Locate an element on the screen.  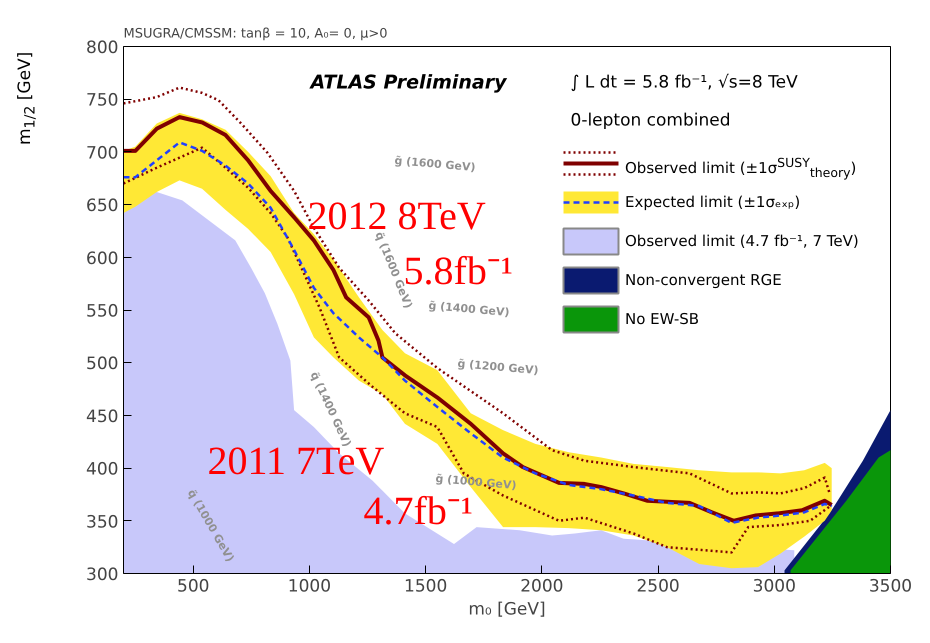
y-tick-label: 400 is located at coordinates (102, 470).